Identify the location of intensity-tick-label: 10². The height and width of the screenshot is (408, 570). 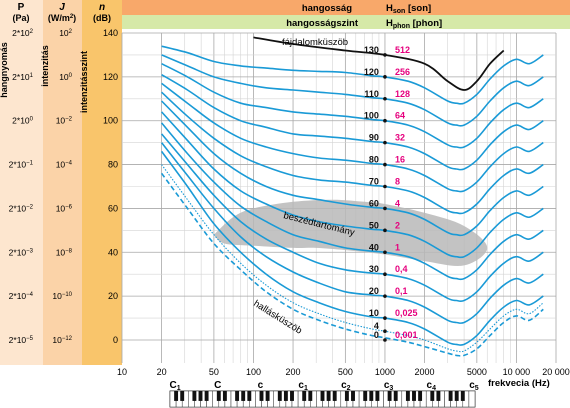
(65, 33).